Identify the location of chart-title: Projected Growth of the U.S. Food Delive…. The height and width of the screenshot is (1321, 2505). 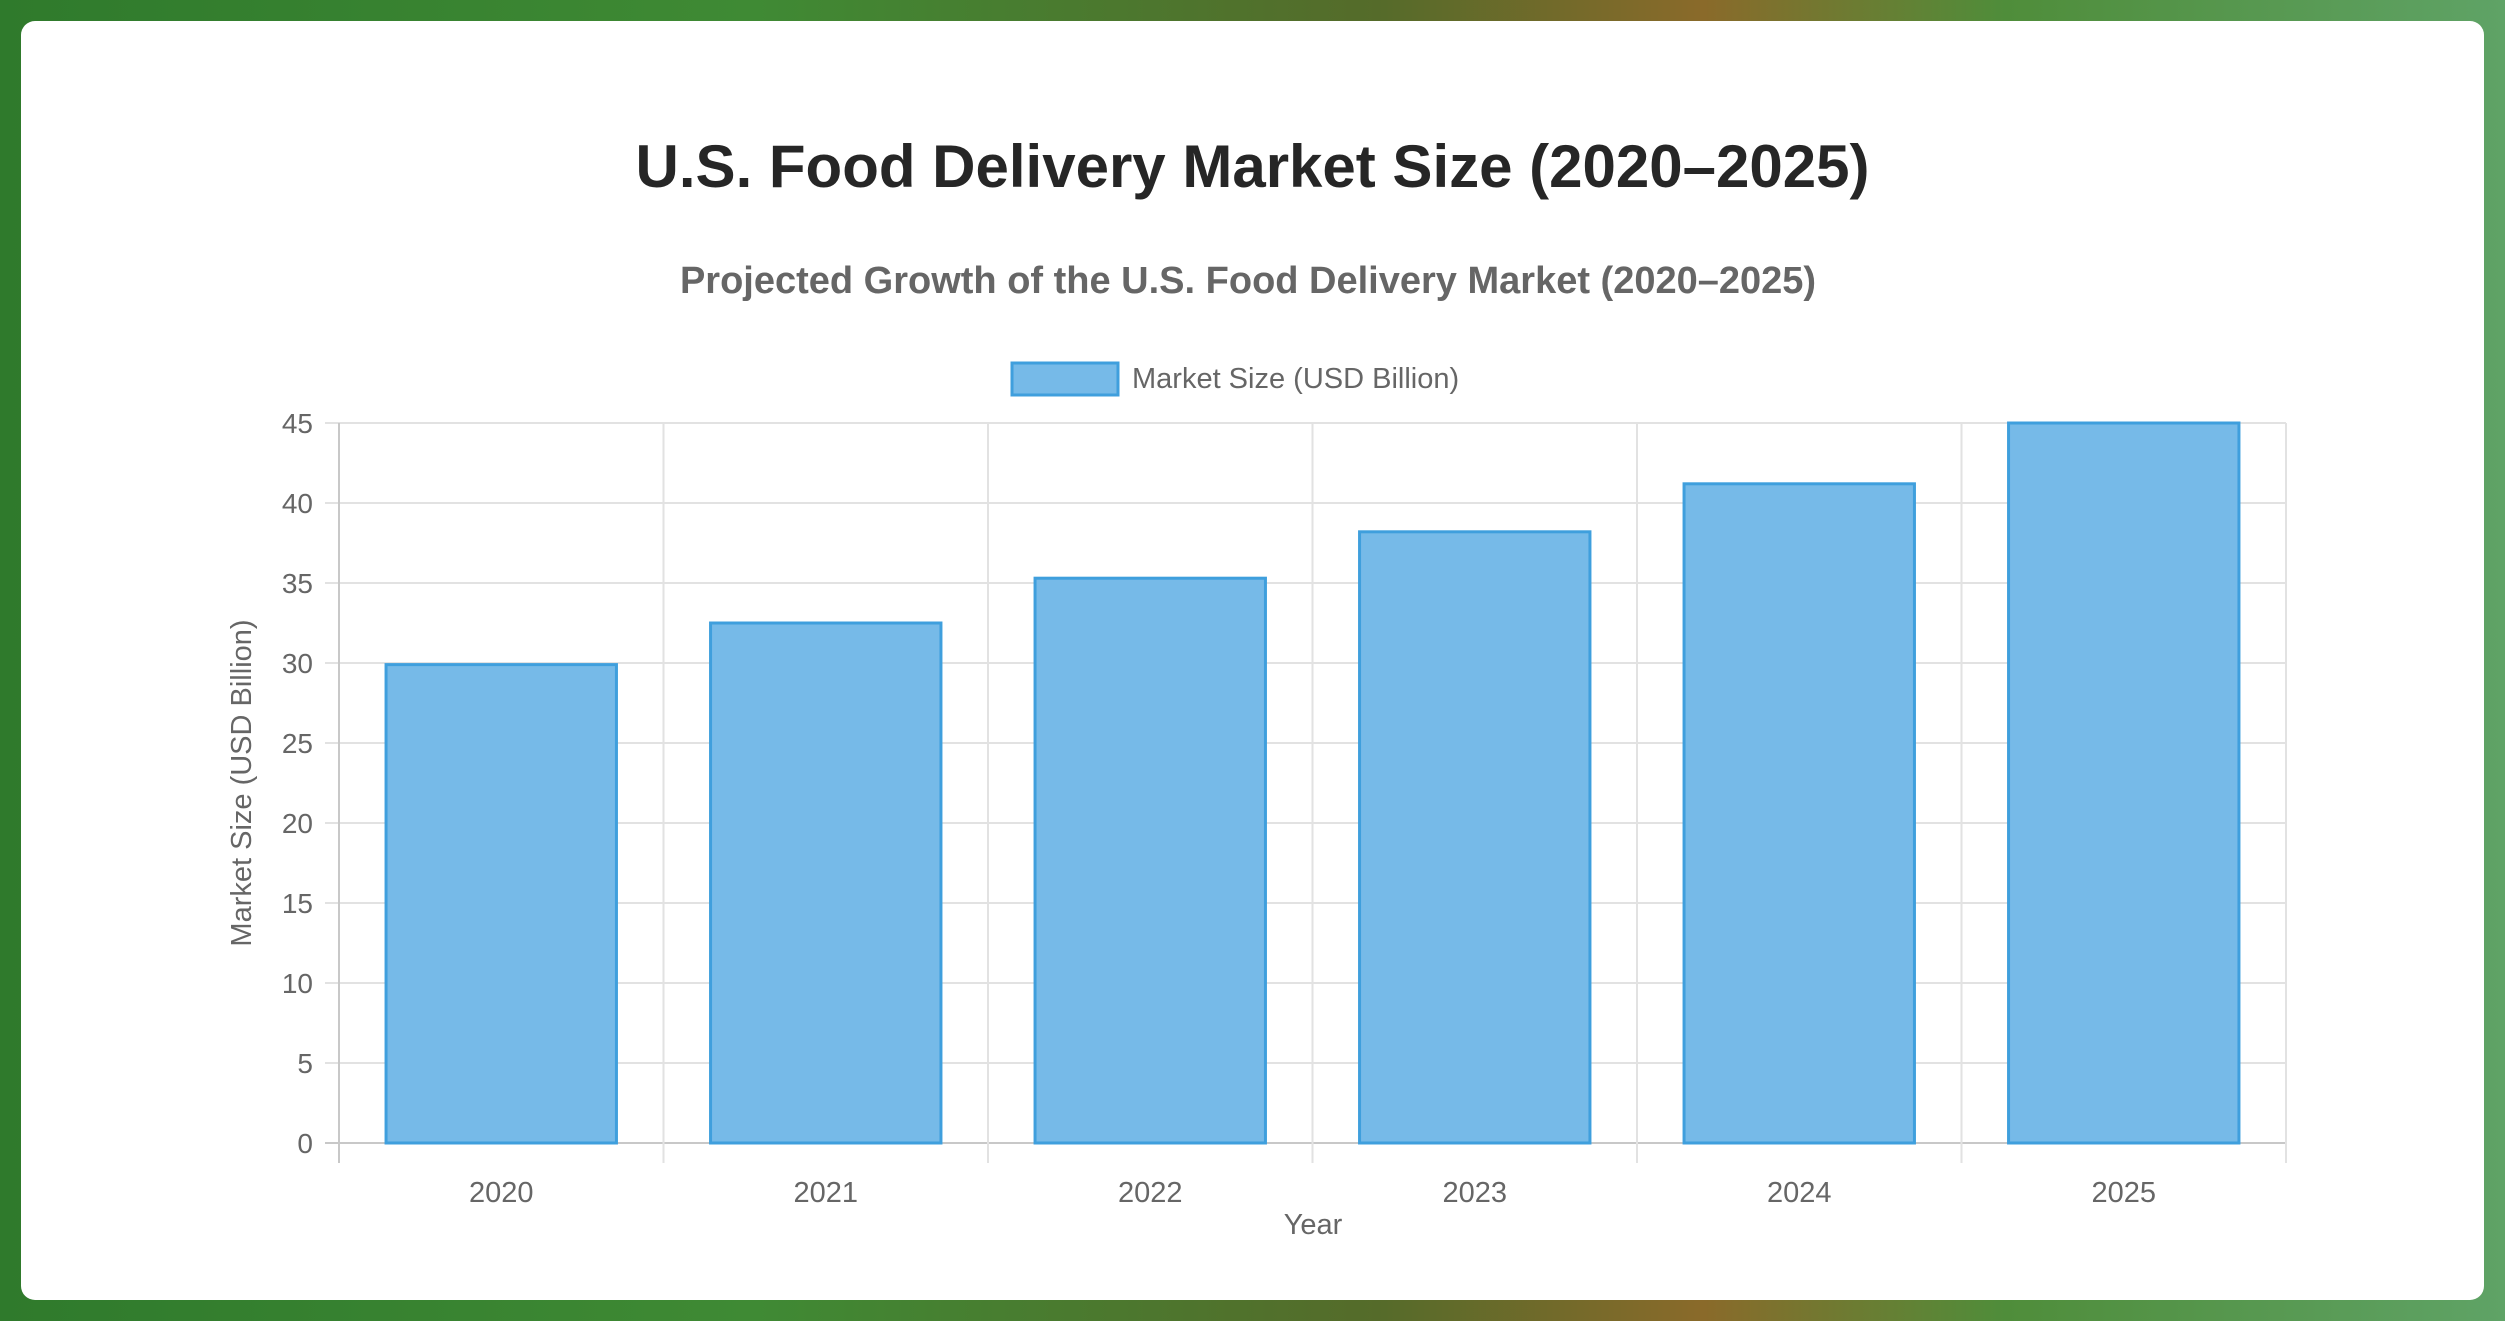
(1248, 281).